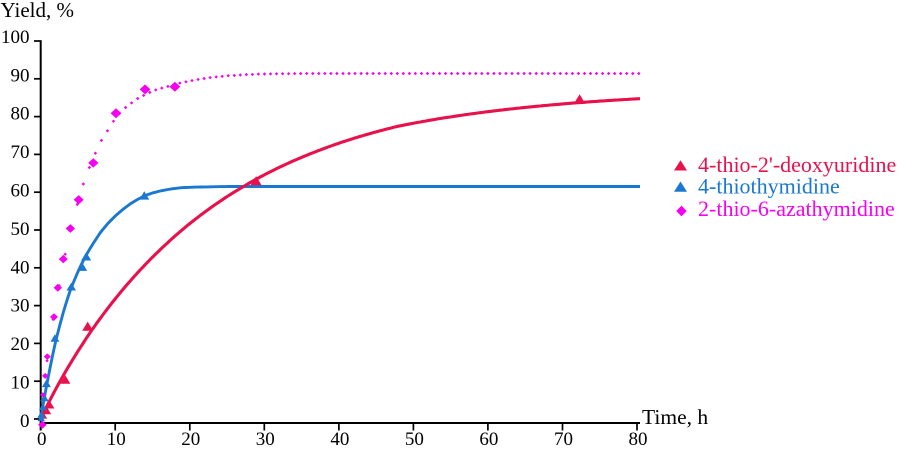  What do you see at coordinates (675, 417) in the screenshot?
I see `svg-text: Time, h` at bounding box center [675, 417].